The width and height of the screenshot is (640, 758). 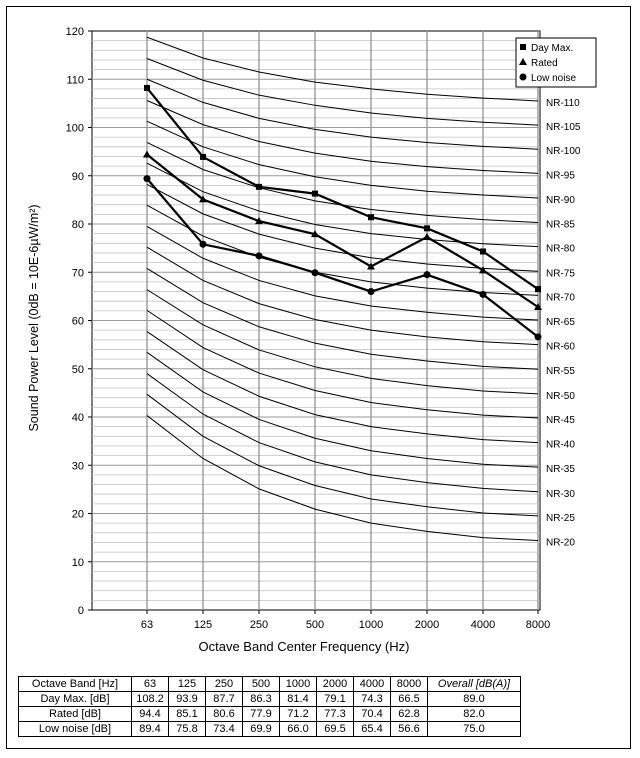 I want to click on table-cell: 500, so click(x=261, y=684).